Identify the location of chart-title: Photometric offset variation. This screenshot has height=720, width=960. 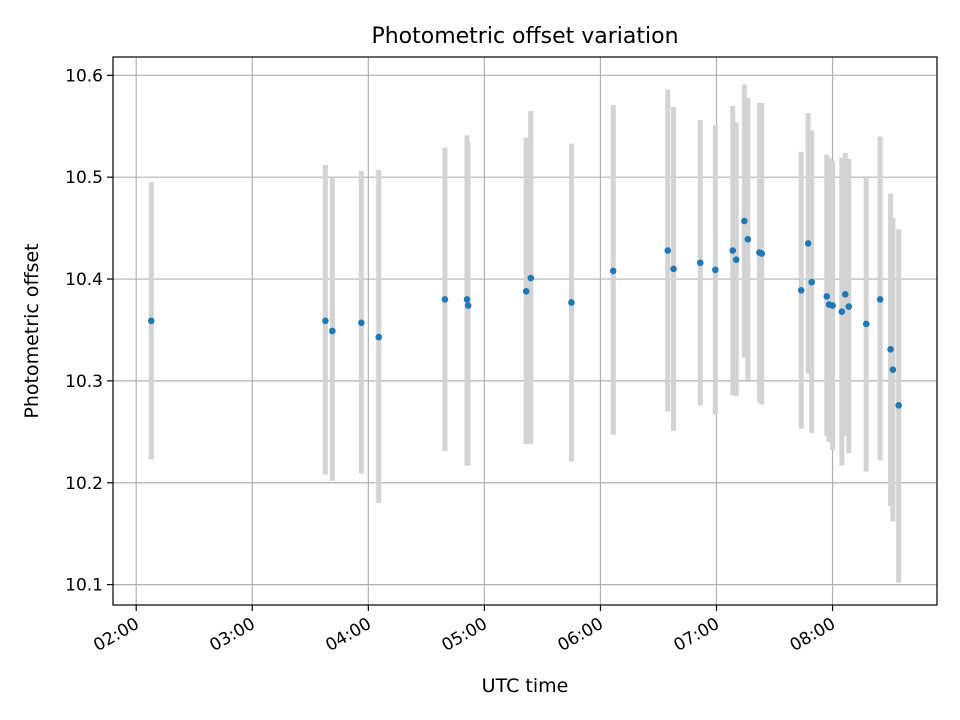
(524, 36).